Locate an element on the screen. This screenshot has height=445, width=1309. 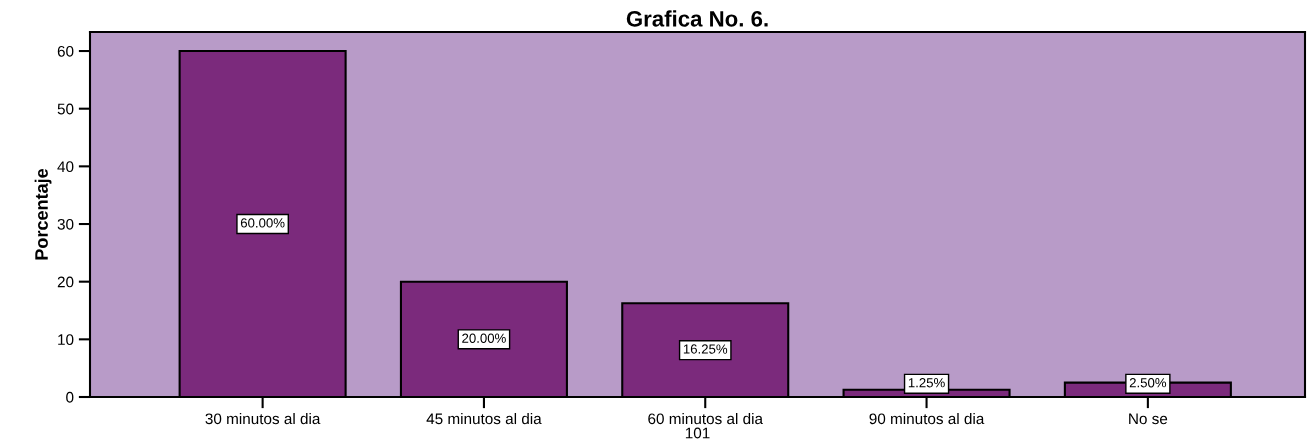
data-label: 2.50% is located at coordinates (1148, 383).